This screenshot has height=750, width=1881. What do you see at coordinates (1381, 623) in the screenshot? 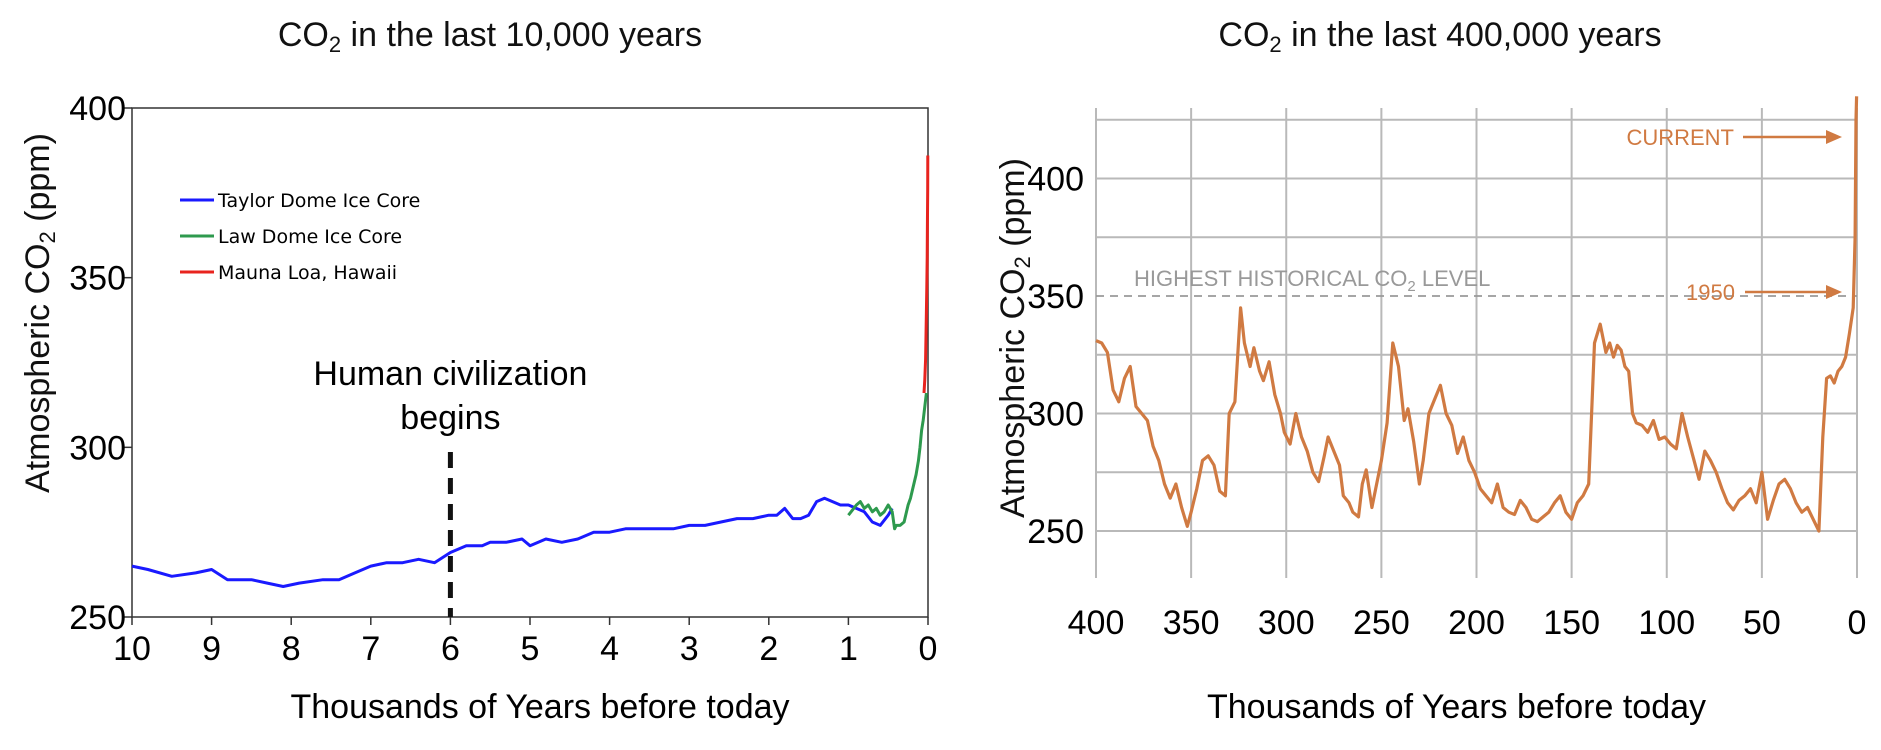
I see `x-tick-label: 250` at bounding box center [1381, 623].